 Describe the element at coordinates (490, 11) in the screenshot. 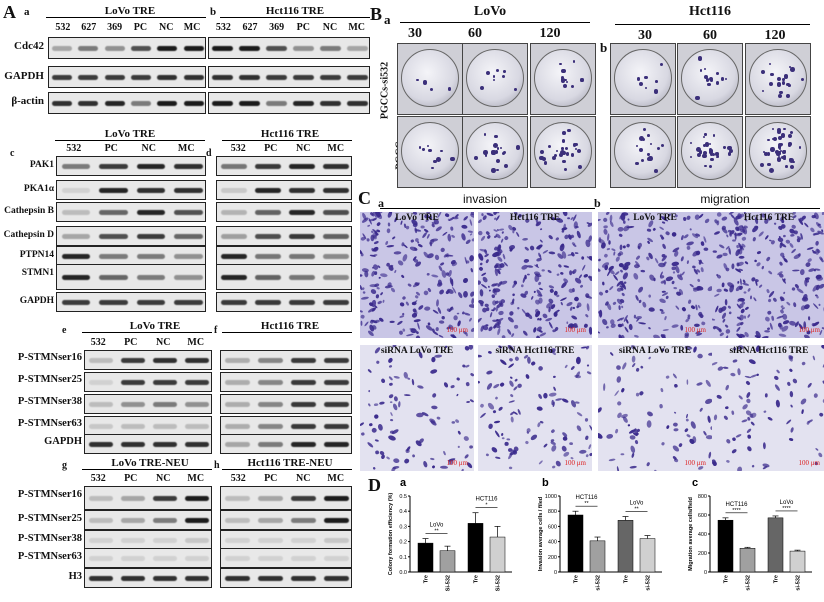

I see `panel-ba-title: LoVo` at that location.